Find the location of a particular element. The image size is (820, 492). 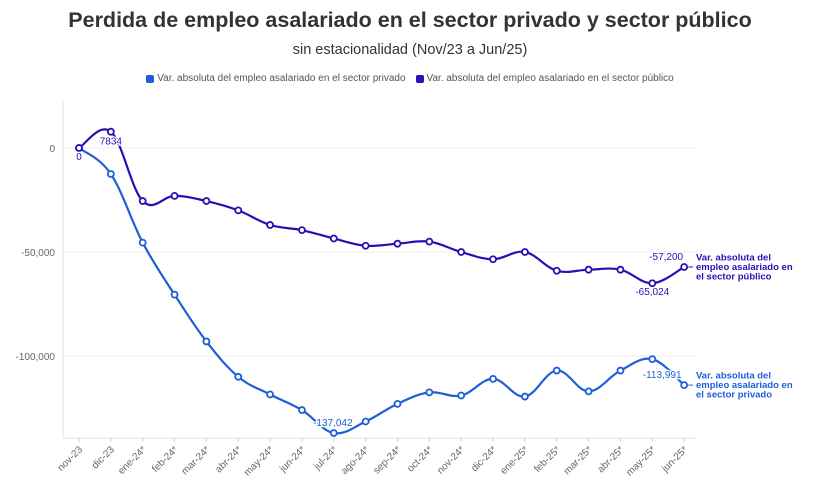

end-label-publico: el sector público is located at coordinates (734, 276).